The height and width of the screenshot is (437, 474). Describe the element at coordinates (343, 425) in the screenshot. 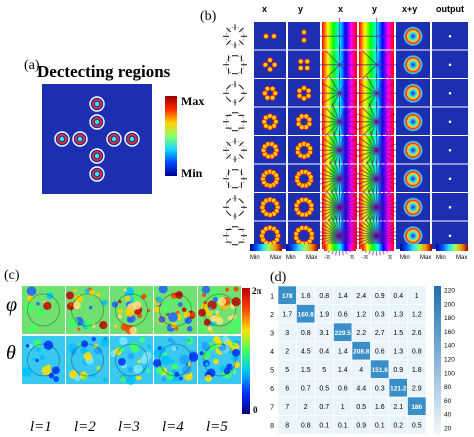

I see `matrix-value: 0.1` at that location.